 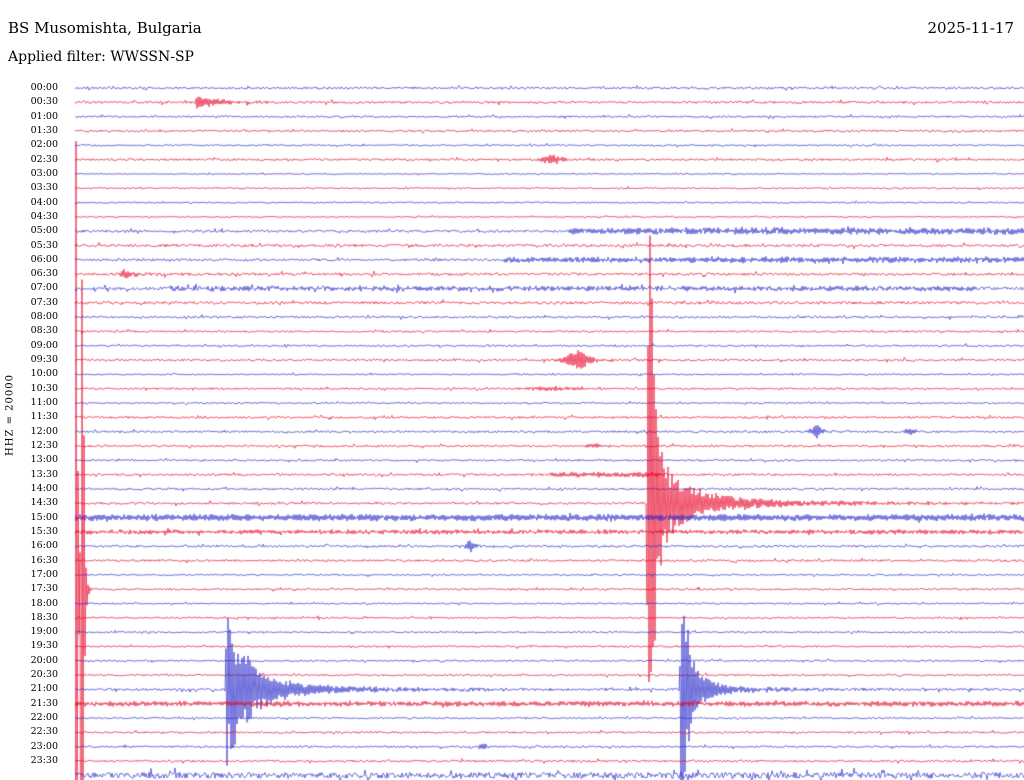 I want to click on date-label: 2025-11-17, so click(x=970, y=28).